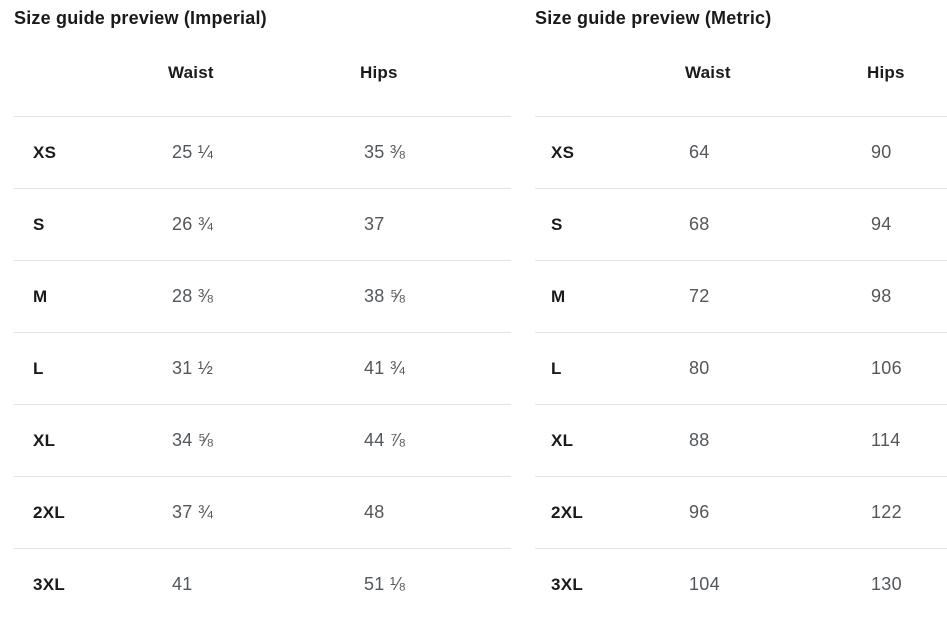  Describe the element at coordinates (699, 296) in the screenshot. I see `waist-value: 72` at that location.